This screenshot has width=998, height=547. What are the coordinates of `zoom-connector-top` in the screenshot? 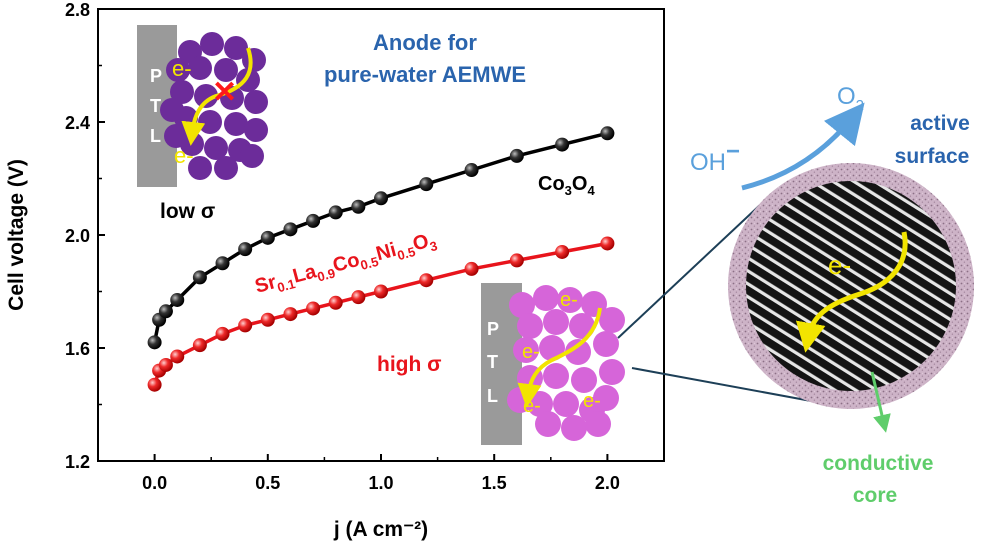 It's located at (689, 271).